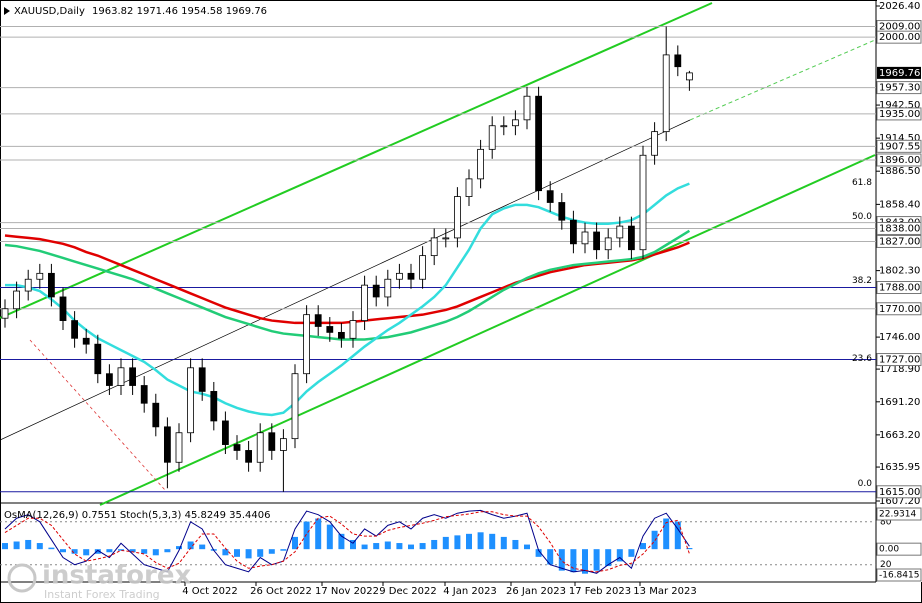  Describe the element at coordinates (899, 501) in the screenshot. I see `y-tick-label: 1607.20` at that location.